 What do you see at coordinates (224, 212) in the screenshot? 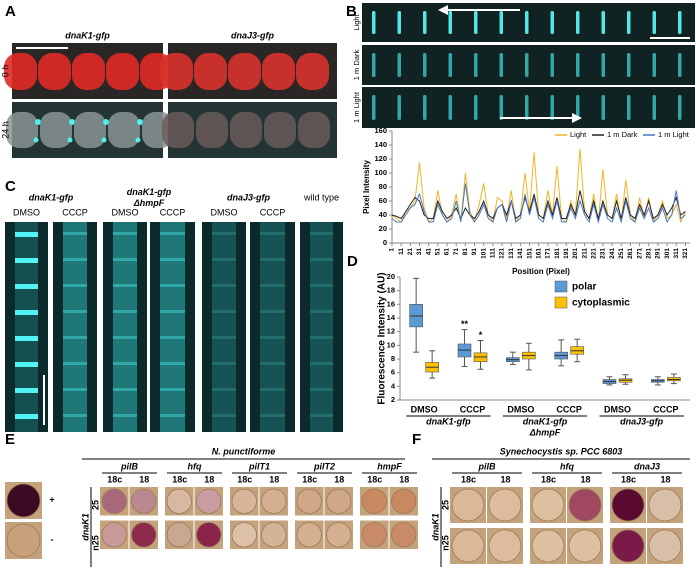
I see `treatment-label: DMSO` at bounding box center [224, 212].